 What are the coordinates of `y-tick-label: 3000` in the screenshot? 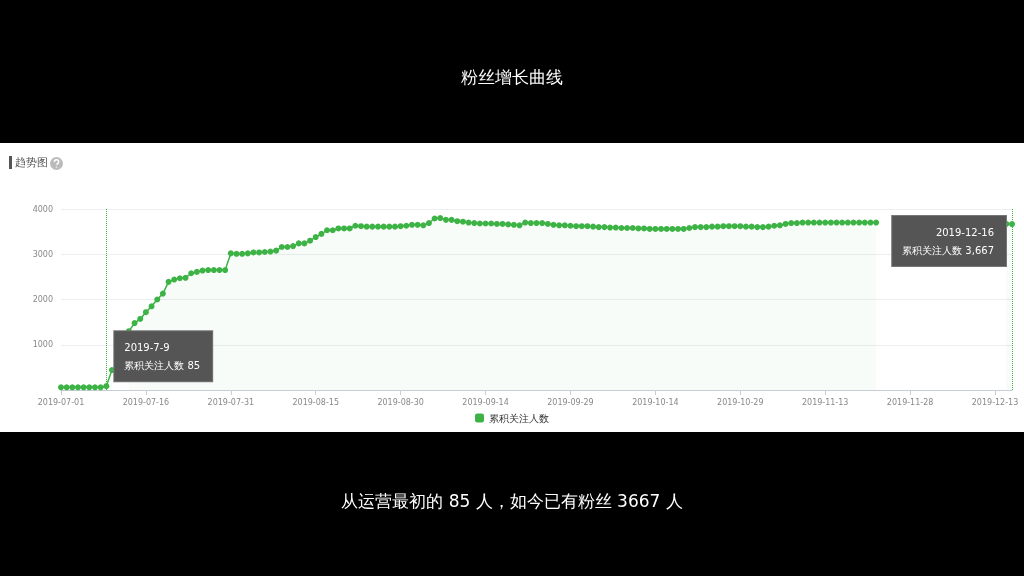 It's located at (42, 254).